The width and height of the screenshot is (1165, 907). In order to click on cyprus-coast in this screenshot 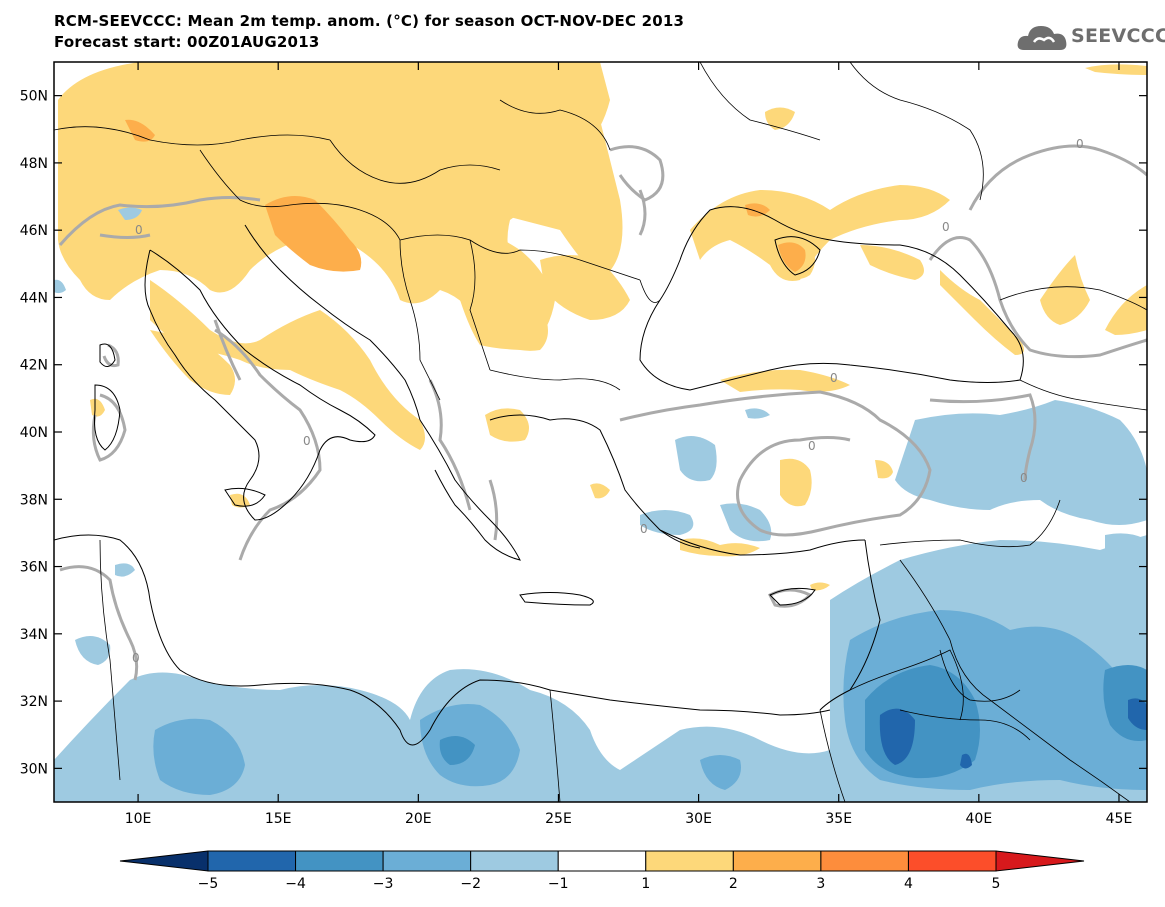, I will do `click(792, 596)`.